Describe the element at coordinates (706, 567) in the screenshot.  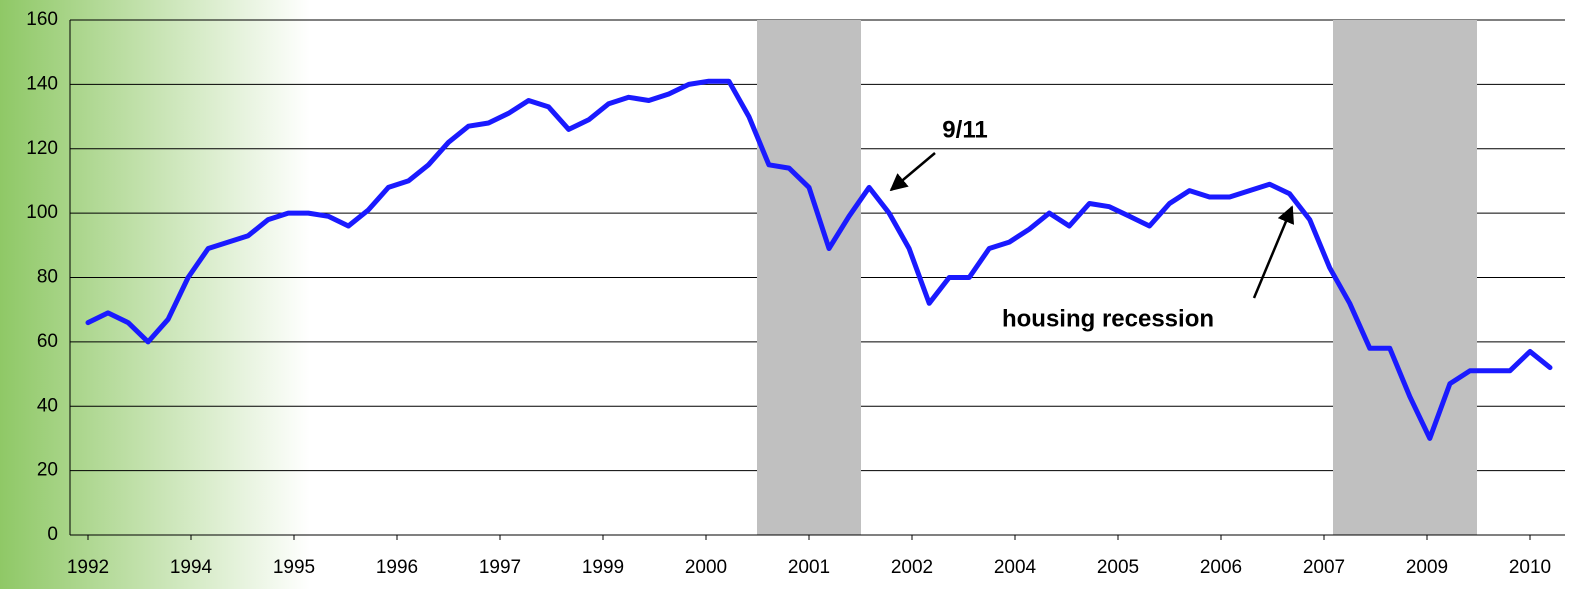
I see `x-tick-label: 2000` at that location.